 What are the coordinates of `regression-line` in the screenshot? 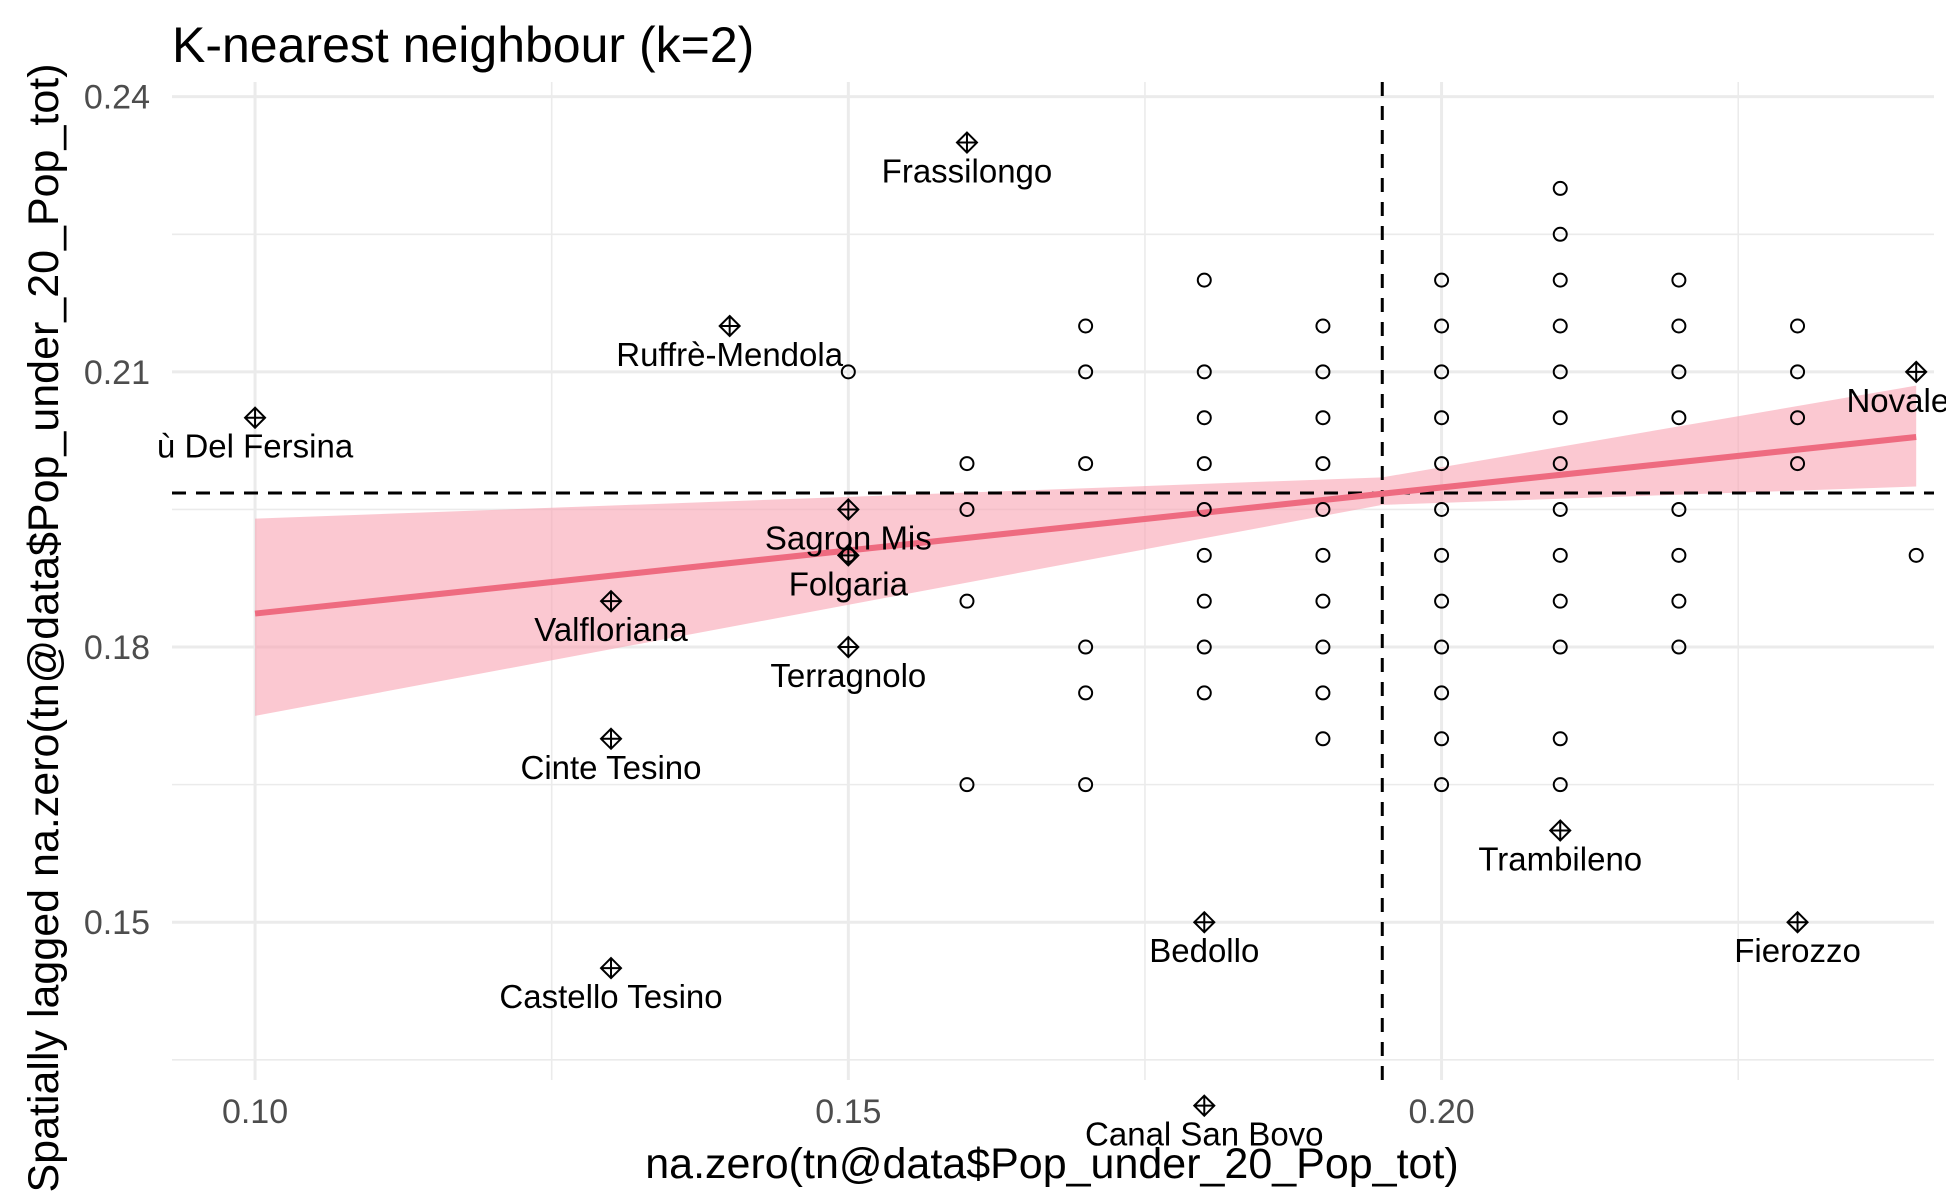 It's located at (1085, 525).